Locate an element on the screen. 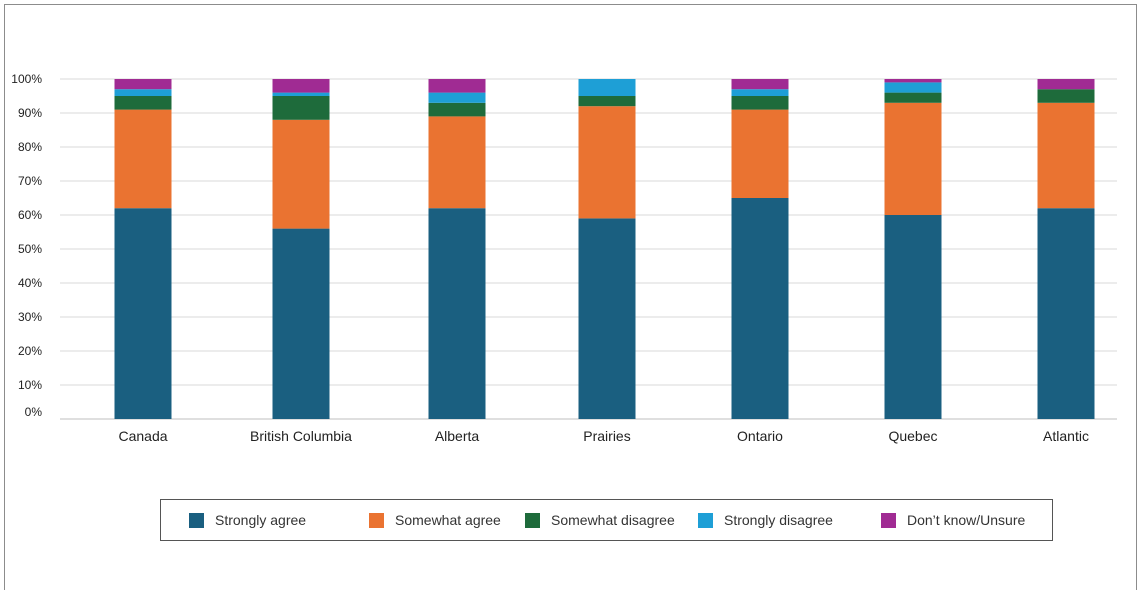  legend-item: Don’t know/Unsure is located at coordinates (953, 520).